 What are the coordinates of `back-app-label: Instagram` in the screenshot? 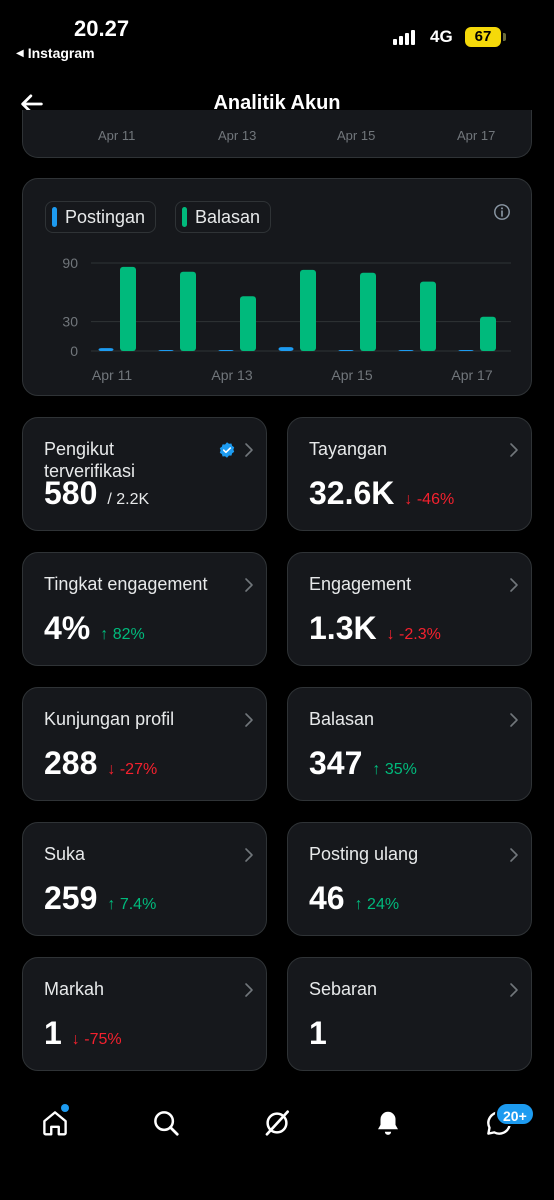 It's located at (61, 53).